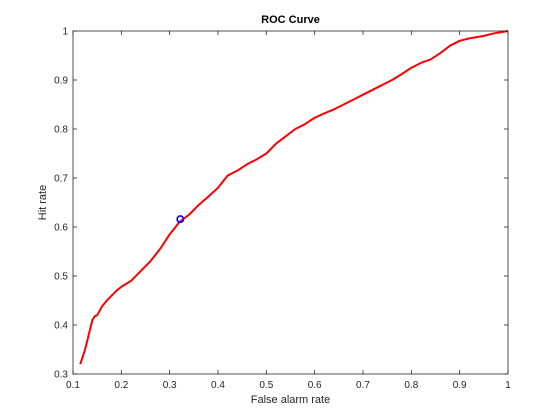  What do you see at coordinates (65, 32) in the screenshot?
I see `y-tick-label: 1` at bounding box center [65, 32].